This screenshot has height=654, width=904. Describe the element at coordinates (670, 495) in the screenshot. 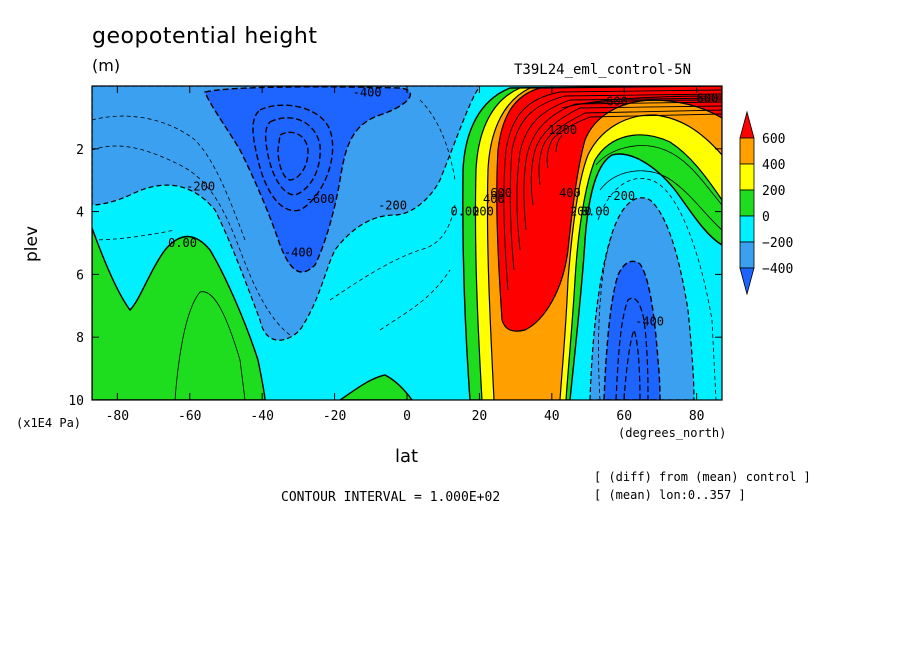

I see `note-mean: [ (mean) lon:0..357 ]` at that location.